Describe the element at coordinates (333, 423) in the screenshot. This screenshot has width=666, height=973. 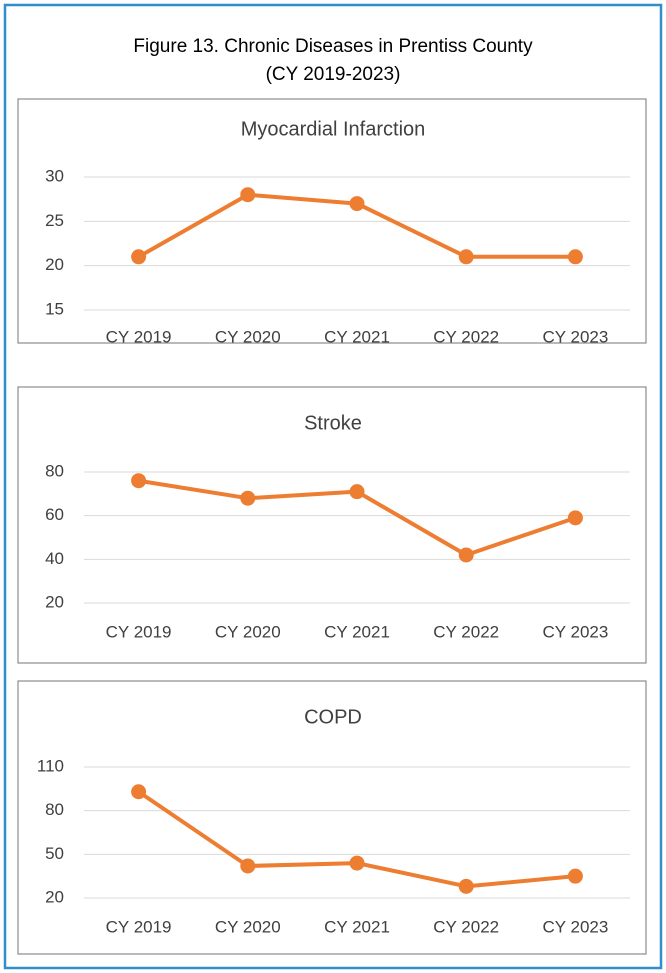
I see `panel-title: Stroke` at that location.